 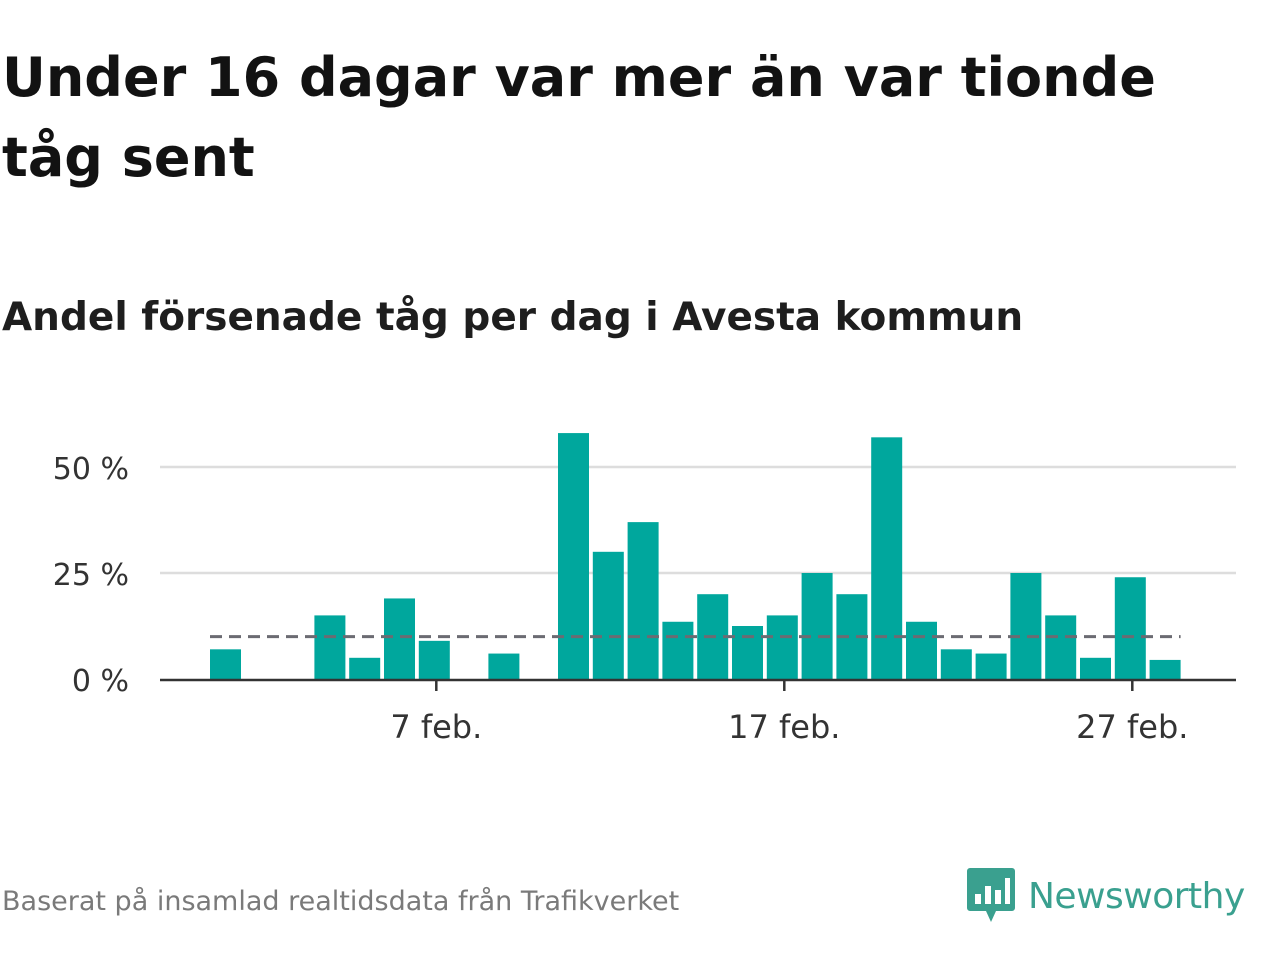 I want to click on brand-name: Newsworthy, so click(x=1136, y=896).